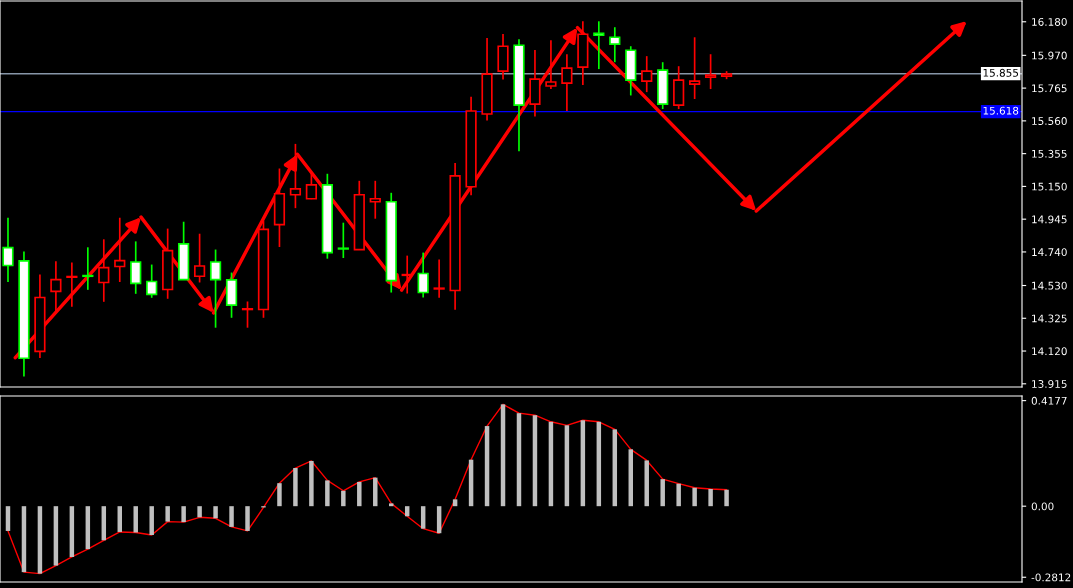  I want to click on y-tick-label: 15.355, so click(1049, 153).